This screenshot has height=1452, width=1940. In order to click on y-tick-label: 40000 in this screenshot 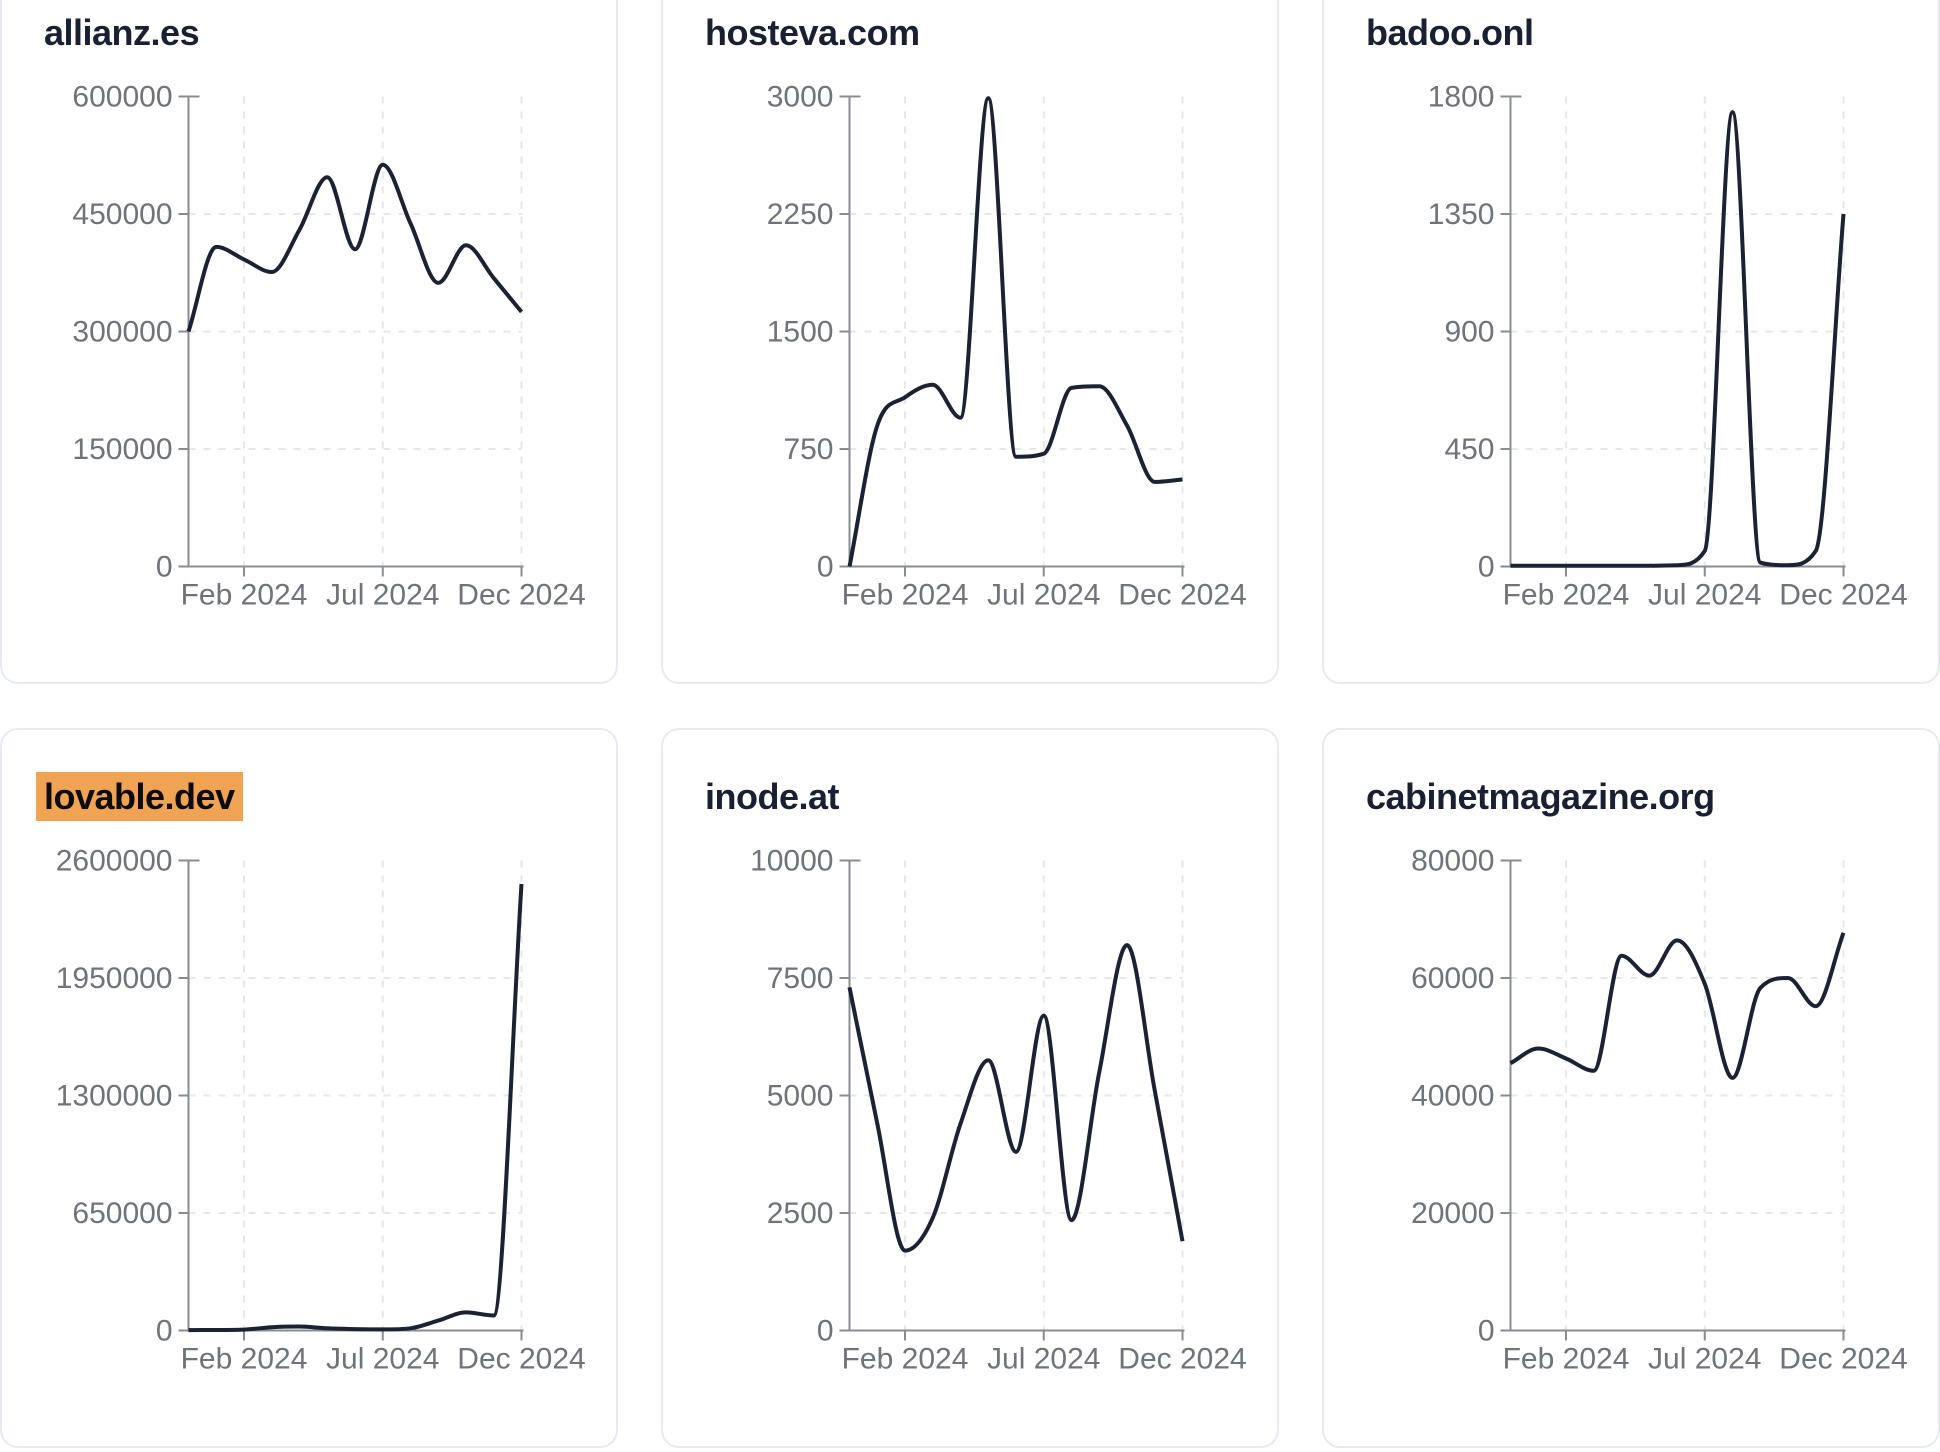, I will do `click(1452, 1096)`.